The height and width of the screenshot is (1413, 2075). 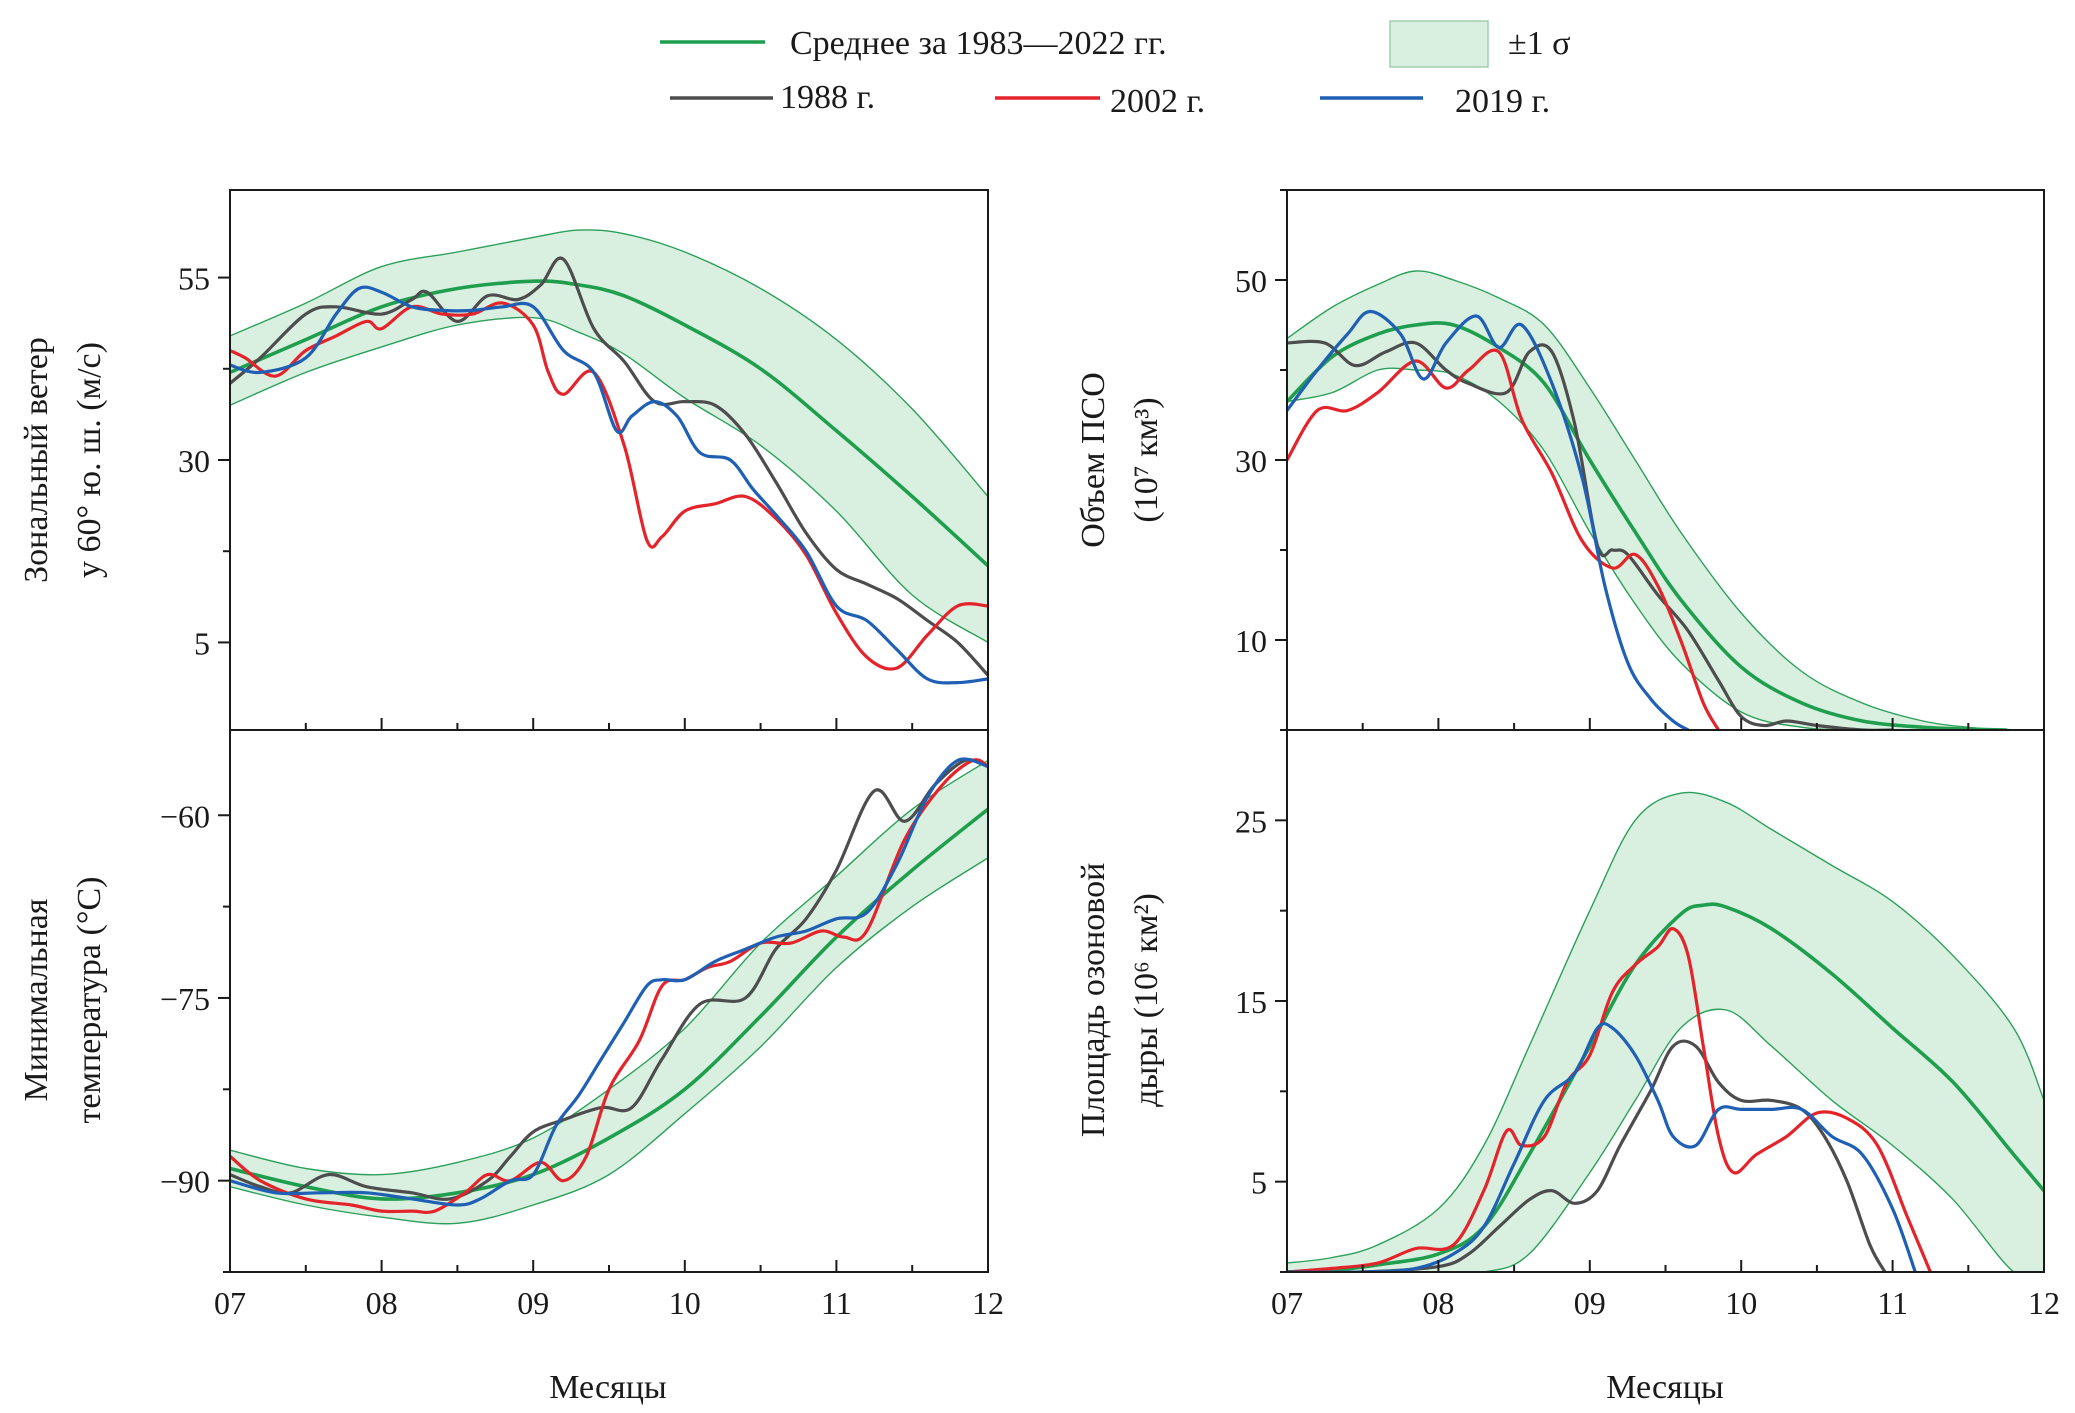 I want to click on legend-1988-label: 1988 г., so click(x=827, y=97).